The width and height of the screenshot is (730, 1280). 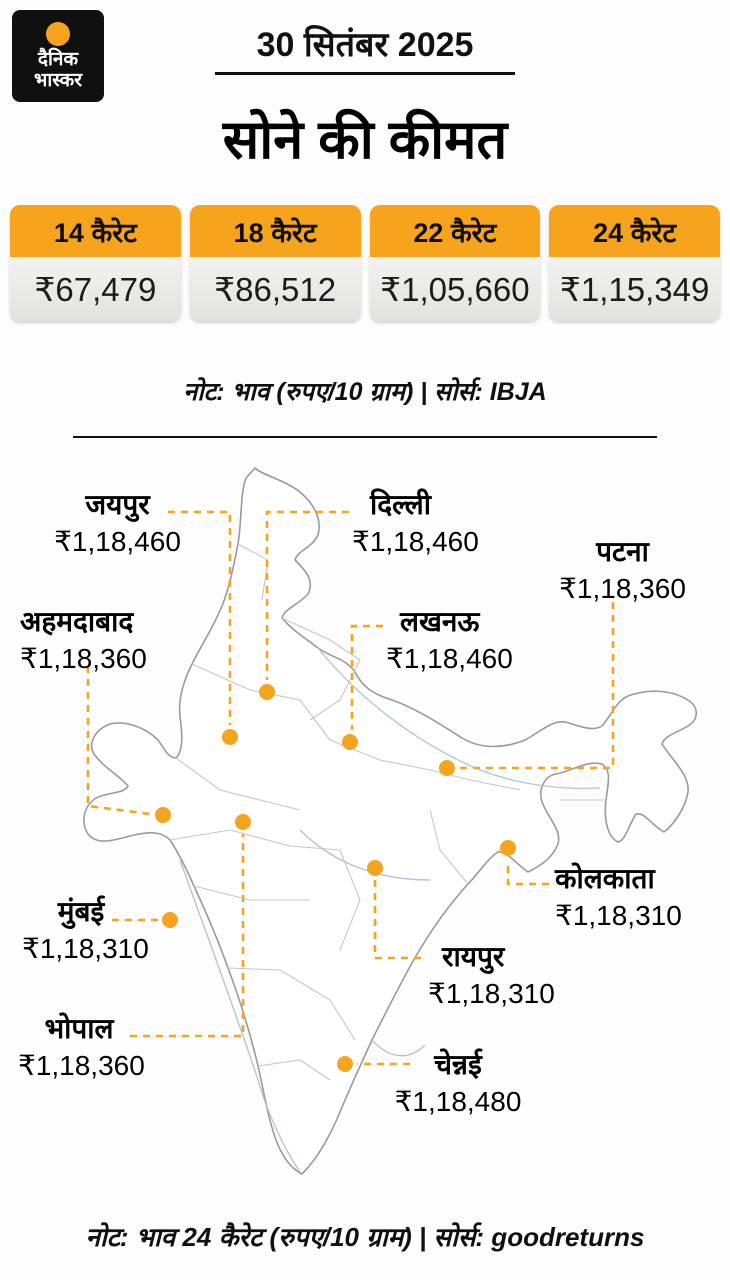 I want to click on city-dot-patna, so click(x=447, y=768).